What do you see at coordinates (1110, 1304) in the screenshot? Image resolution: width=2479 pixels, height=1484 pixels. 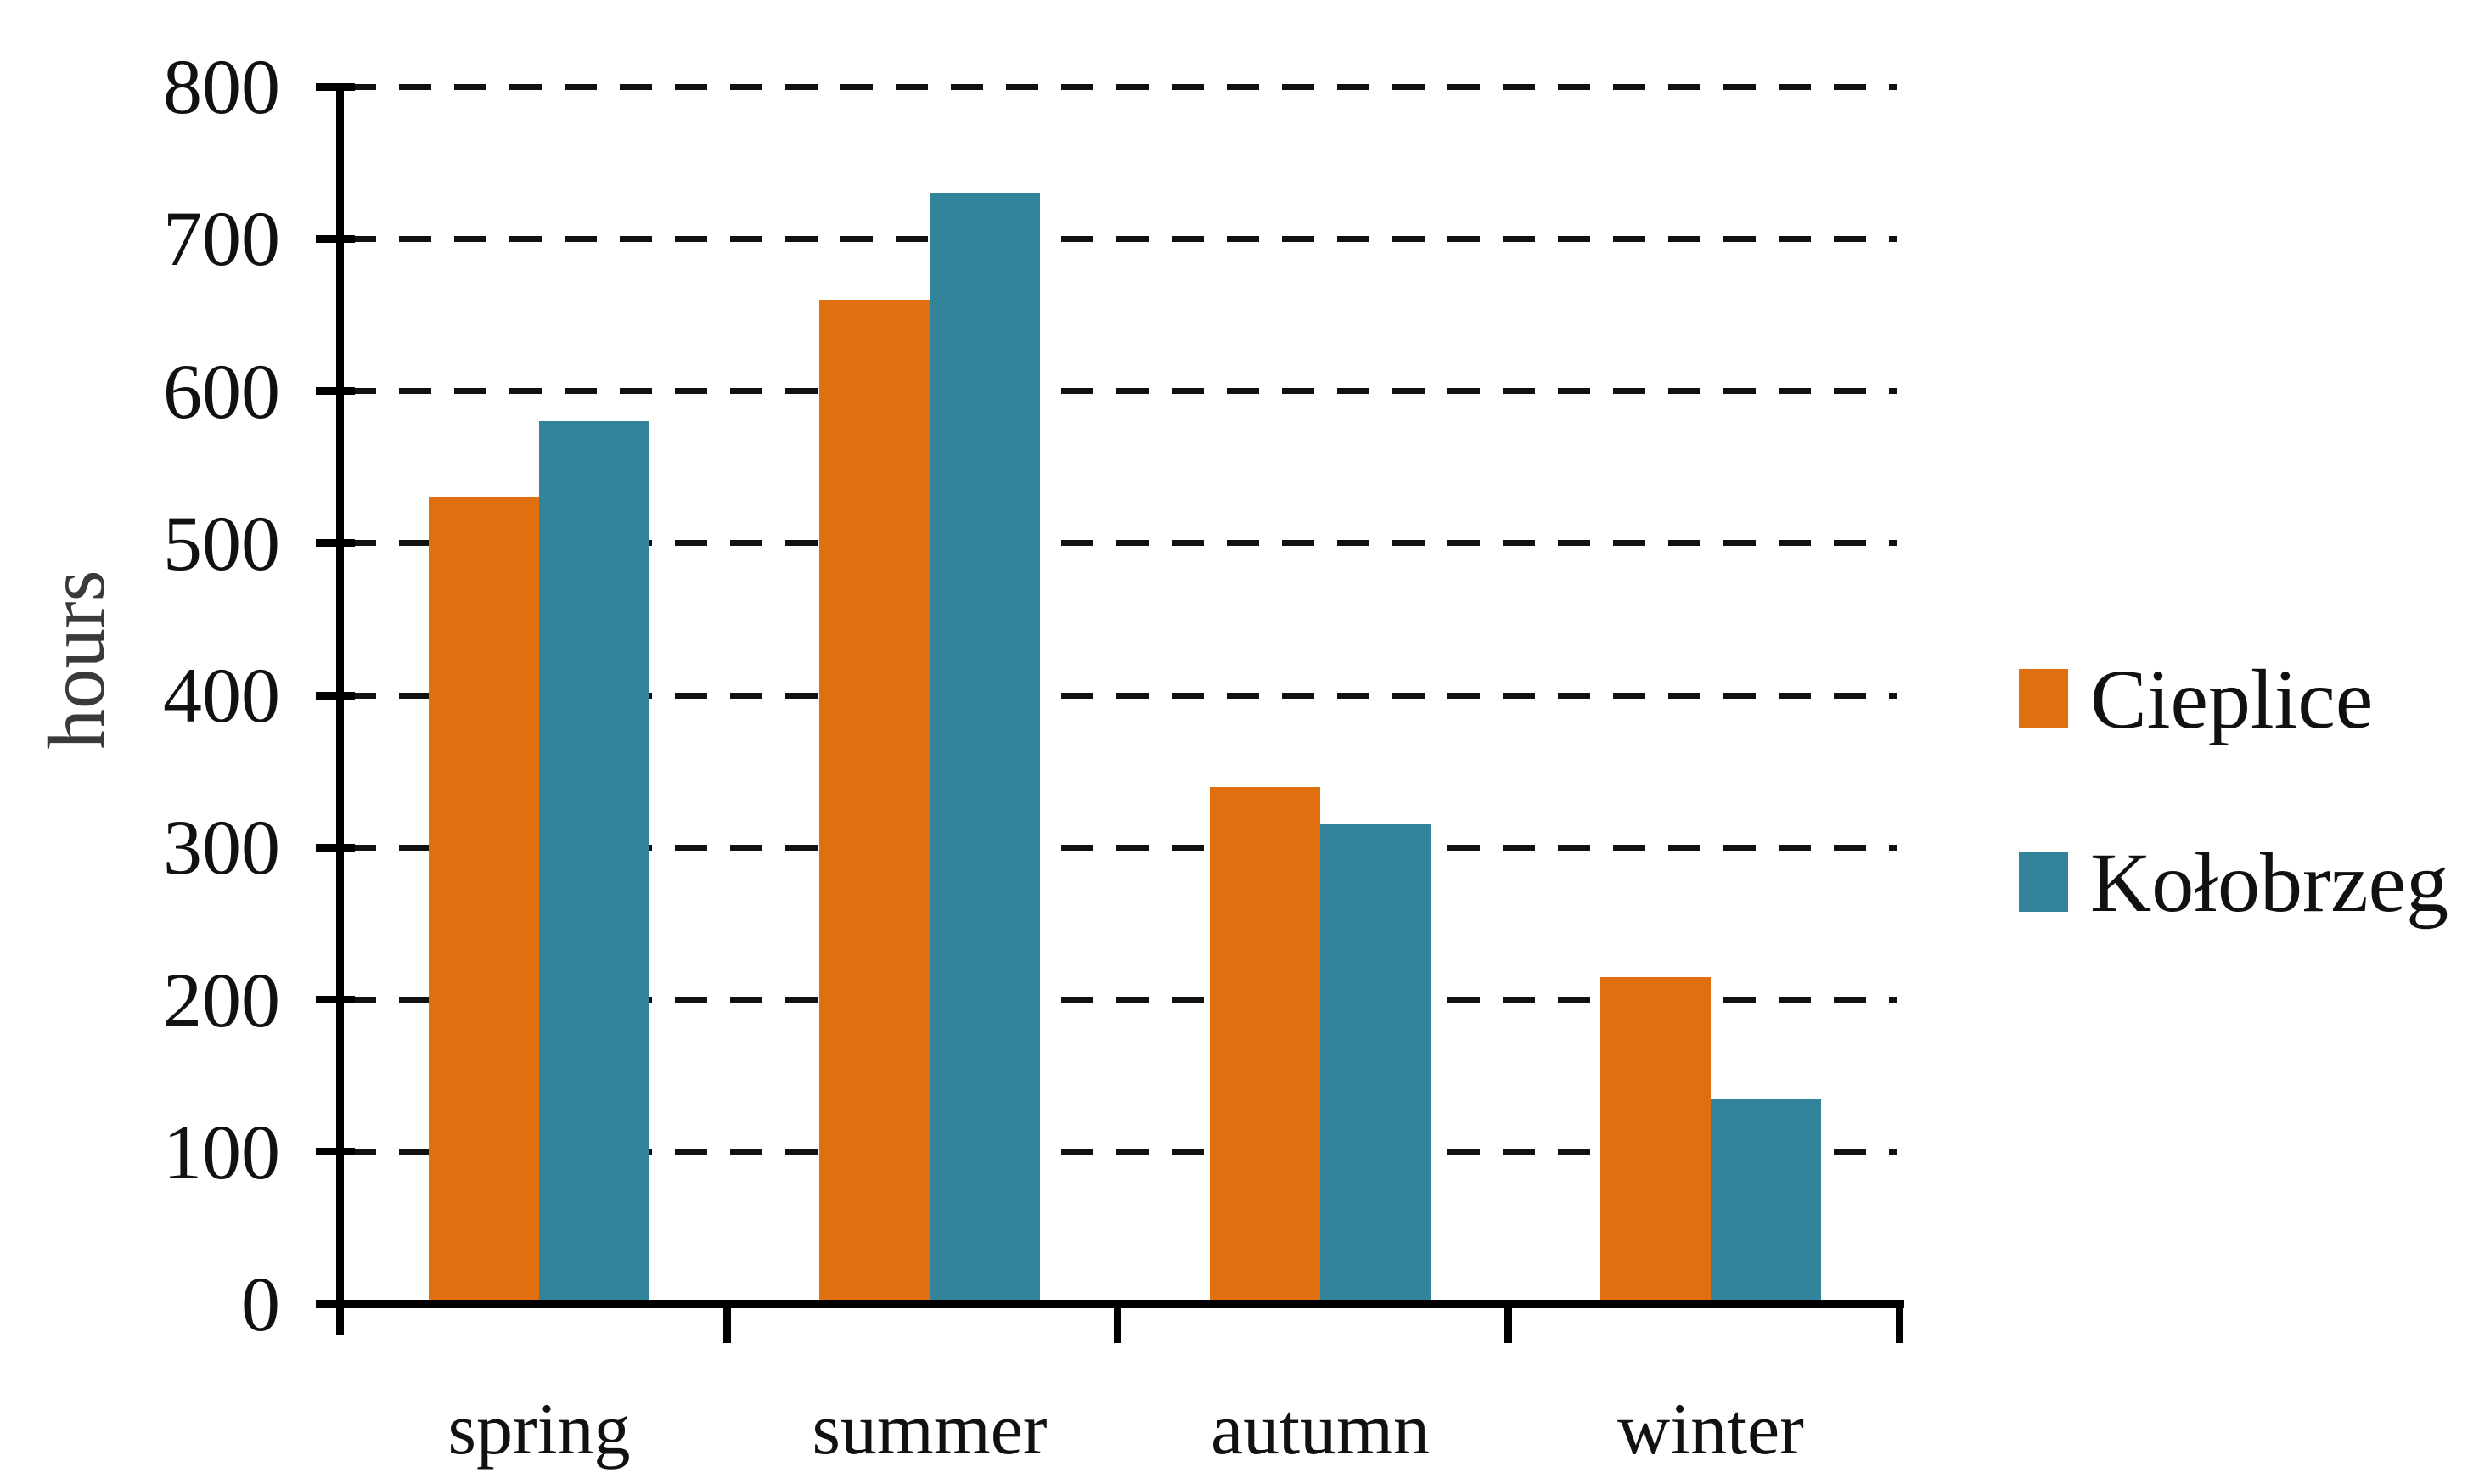 I see `x-axis-line` at bounding box center [1110, 1304].